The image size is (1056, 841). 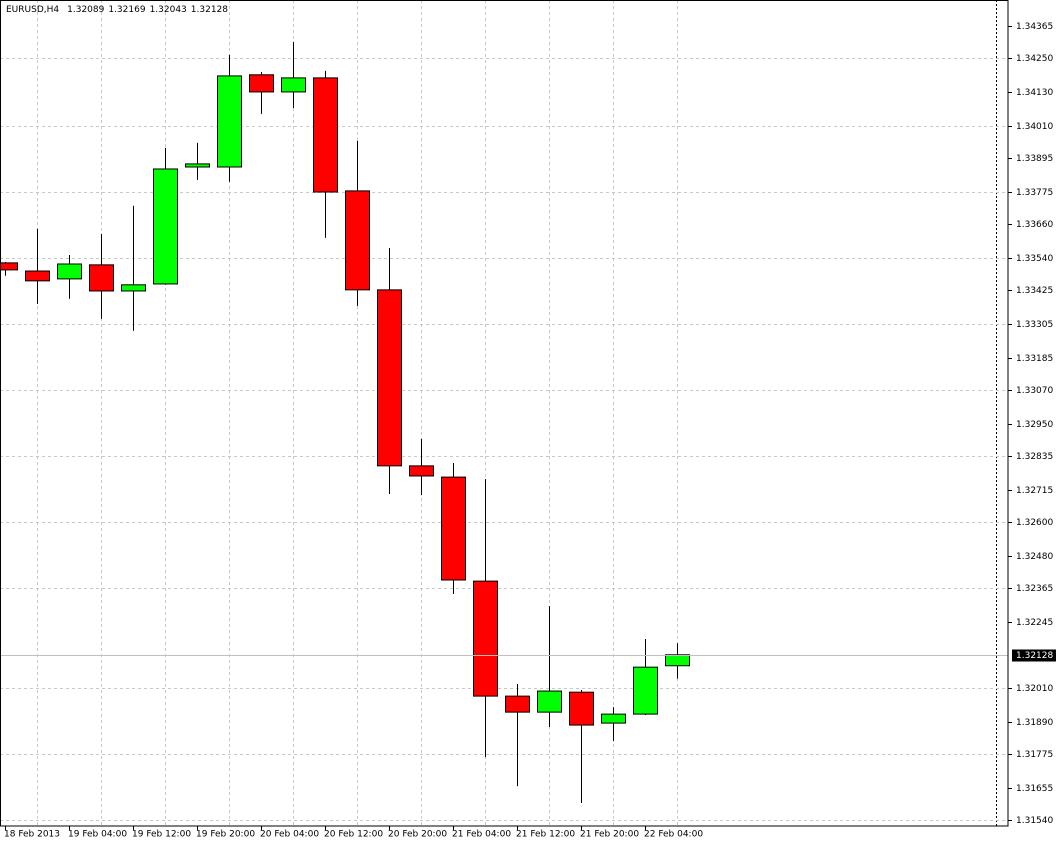 What do you see at coordinates (209, 10) in the screenshot?
I see `ohlc-close: 1.32128` at bounding box center [209, 10].